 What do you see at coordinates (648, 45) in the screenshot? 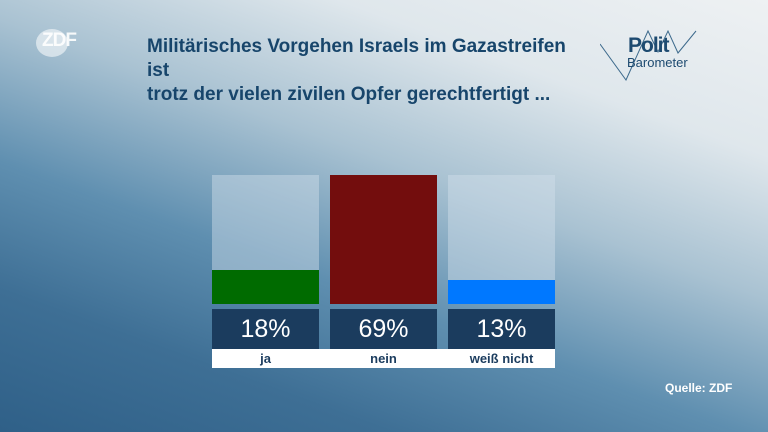
I see `brand-polit: Polit` at bounding box center [648, 45].